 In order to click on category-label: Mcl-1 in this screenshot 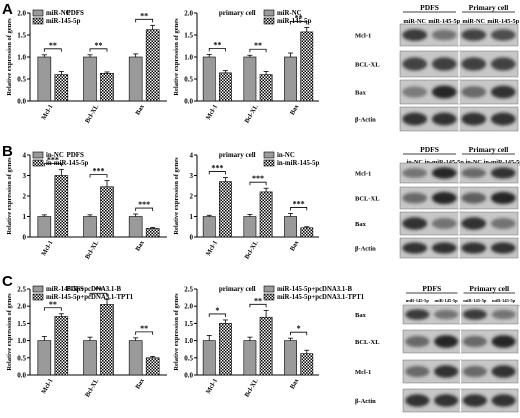, I will do `click(212, 387)`.